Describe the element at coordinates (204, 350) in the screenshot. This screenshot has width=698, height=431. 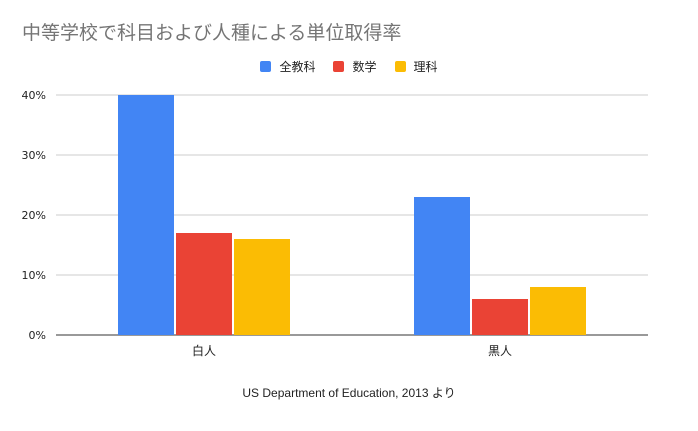
I see `x-tick-label: 白人` at that location.